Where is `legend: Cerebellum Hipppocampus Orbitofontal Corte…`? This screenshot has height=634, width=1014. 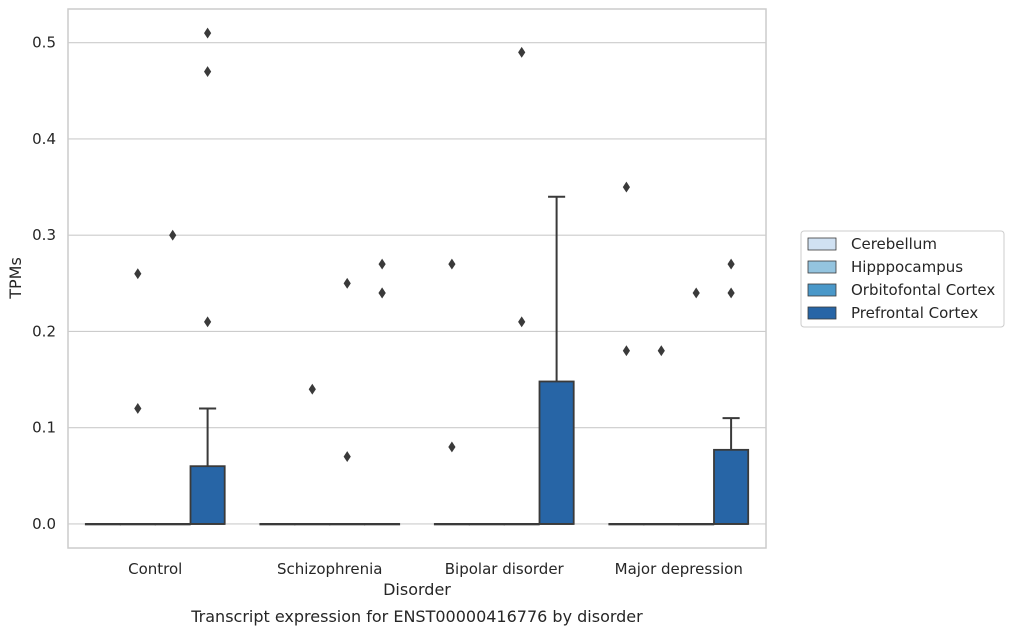
legend: Cerebellum Hipppocampus Orbitofontal Corte… is located at coordinates (902, 279).